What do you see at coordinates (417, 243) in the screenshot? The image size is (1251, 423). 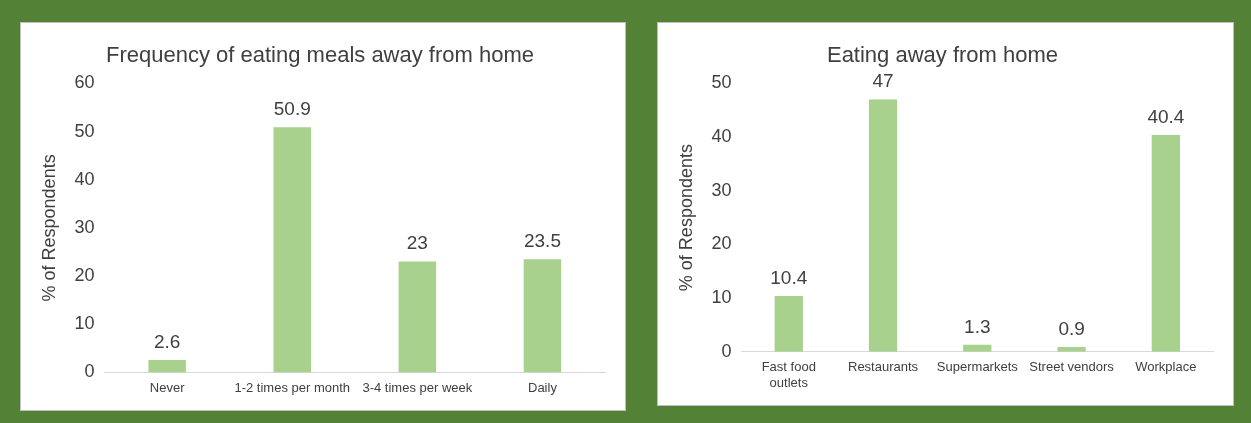 I see `data-label: 23` at bounding box center [417, 243].